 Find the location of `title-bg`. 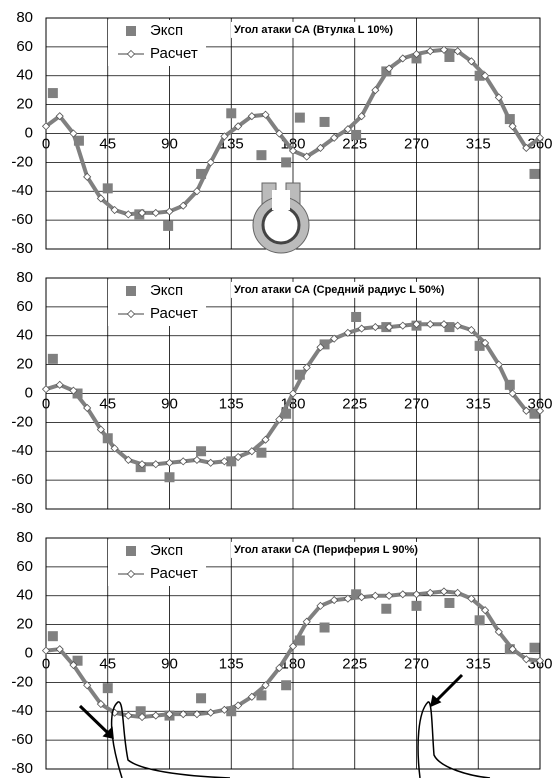

title-bg is located at coordinates (326, 549).